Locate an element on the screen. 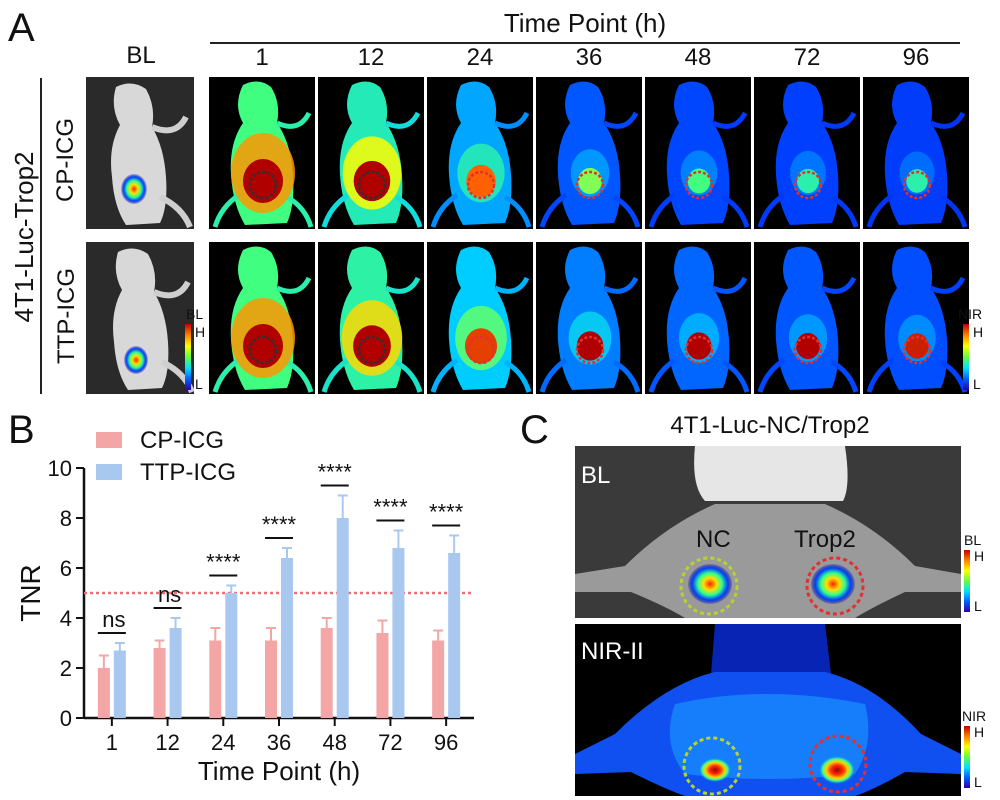 This screenshot has width=1000, height=800. y-tick-label: 4 is located at coordinates (66, 618).